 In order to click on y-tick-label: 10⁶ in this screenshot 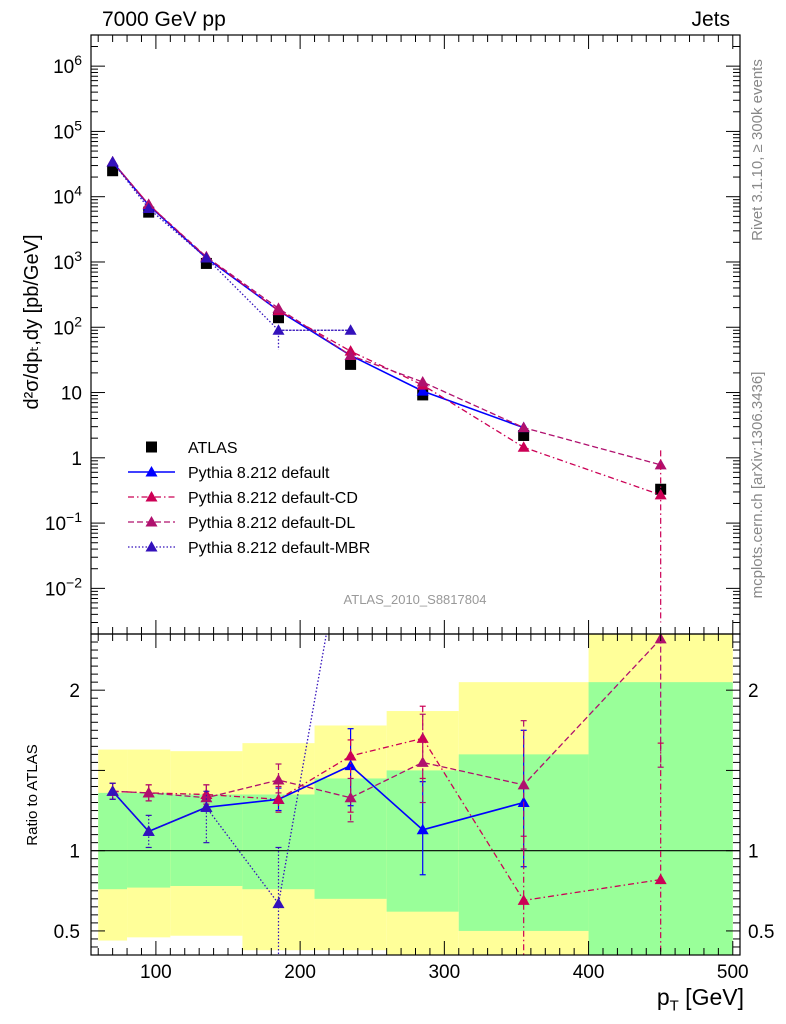, I will do `click(67, 65)`.